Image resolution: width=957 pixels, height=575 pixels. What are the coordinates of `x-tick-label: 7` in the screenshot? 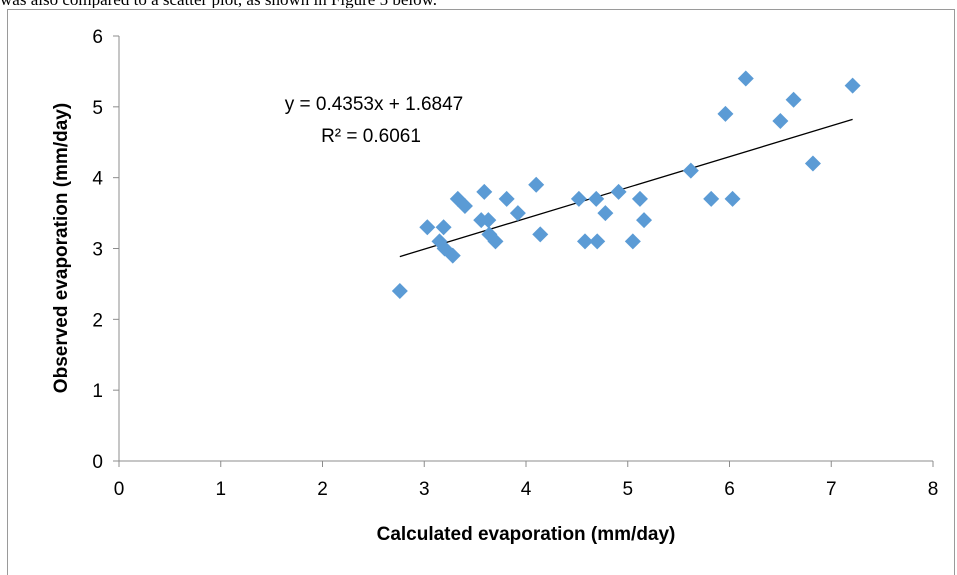 It's located at (831, 489).